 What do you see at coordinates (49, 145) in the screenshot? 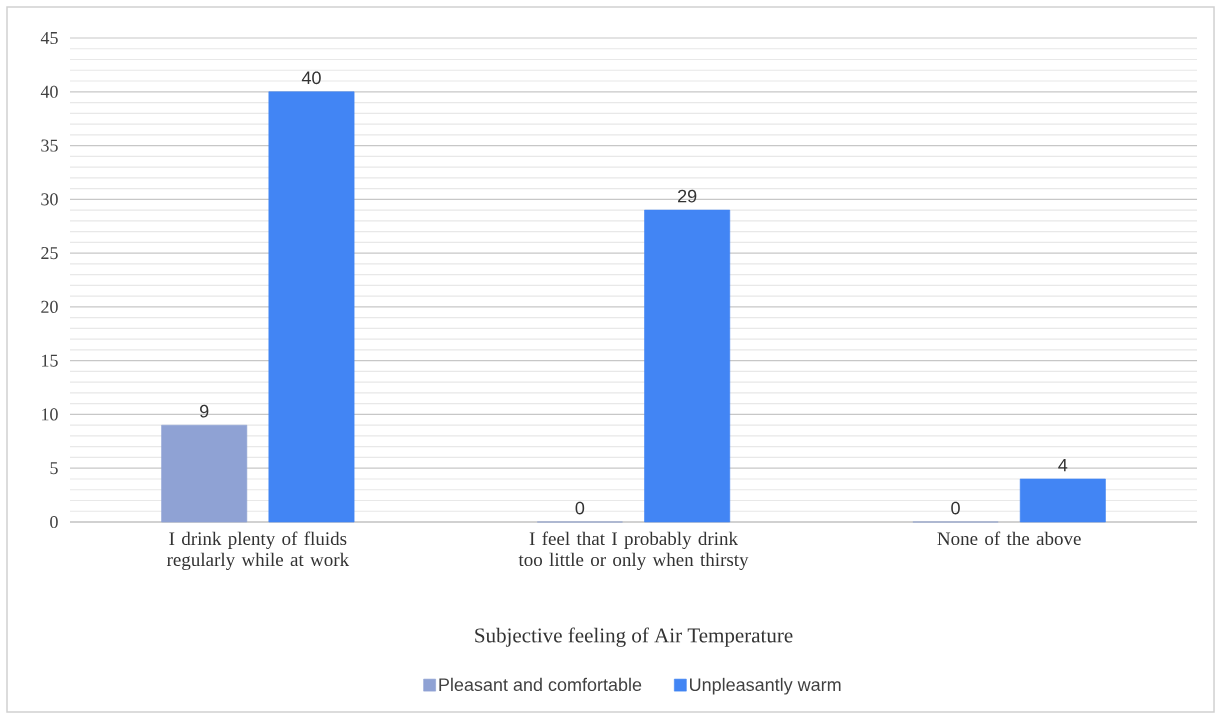
I see `y-tick-label: 35` at bounding box center [49, 145].